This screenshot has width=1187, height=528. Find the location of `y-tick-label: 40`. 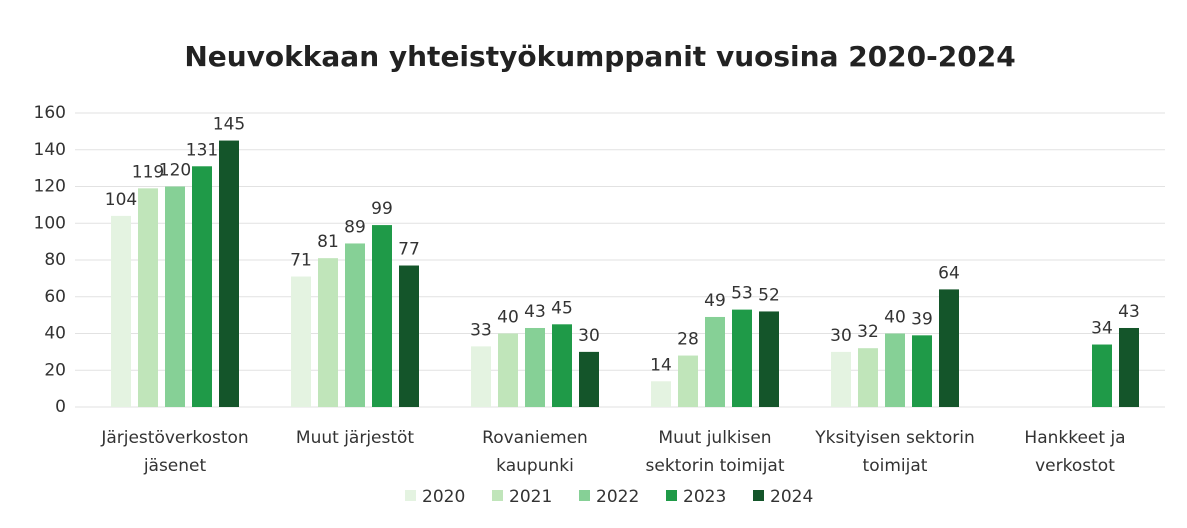

y-tick-label: 40 is located at coordinates (55, 334).